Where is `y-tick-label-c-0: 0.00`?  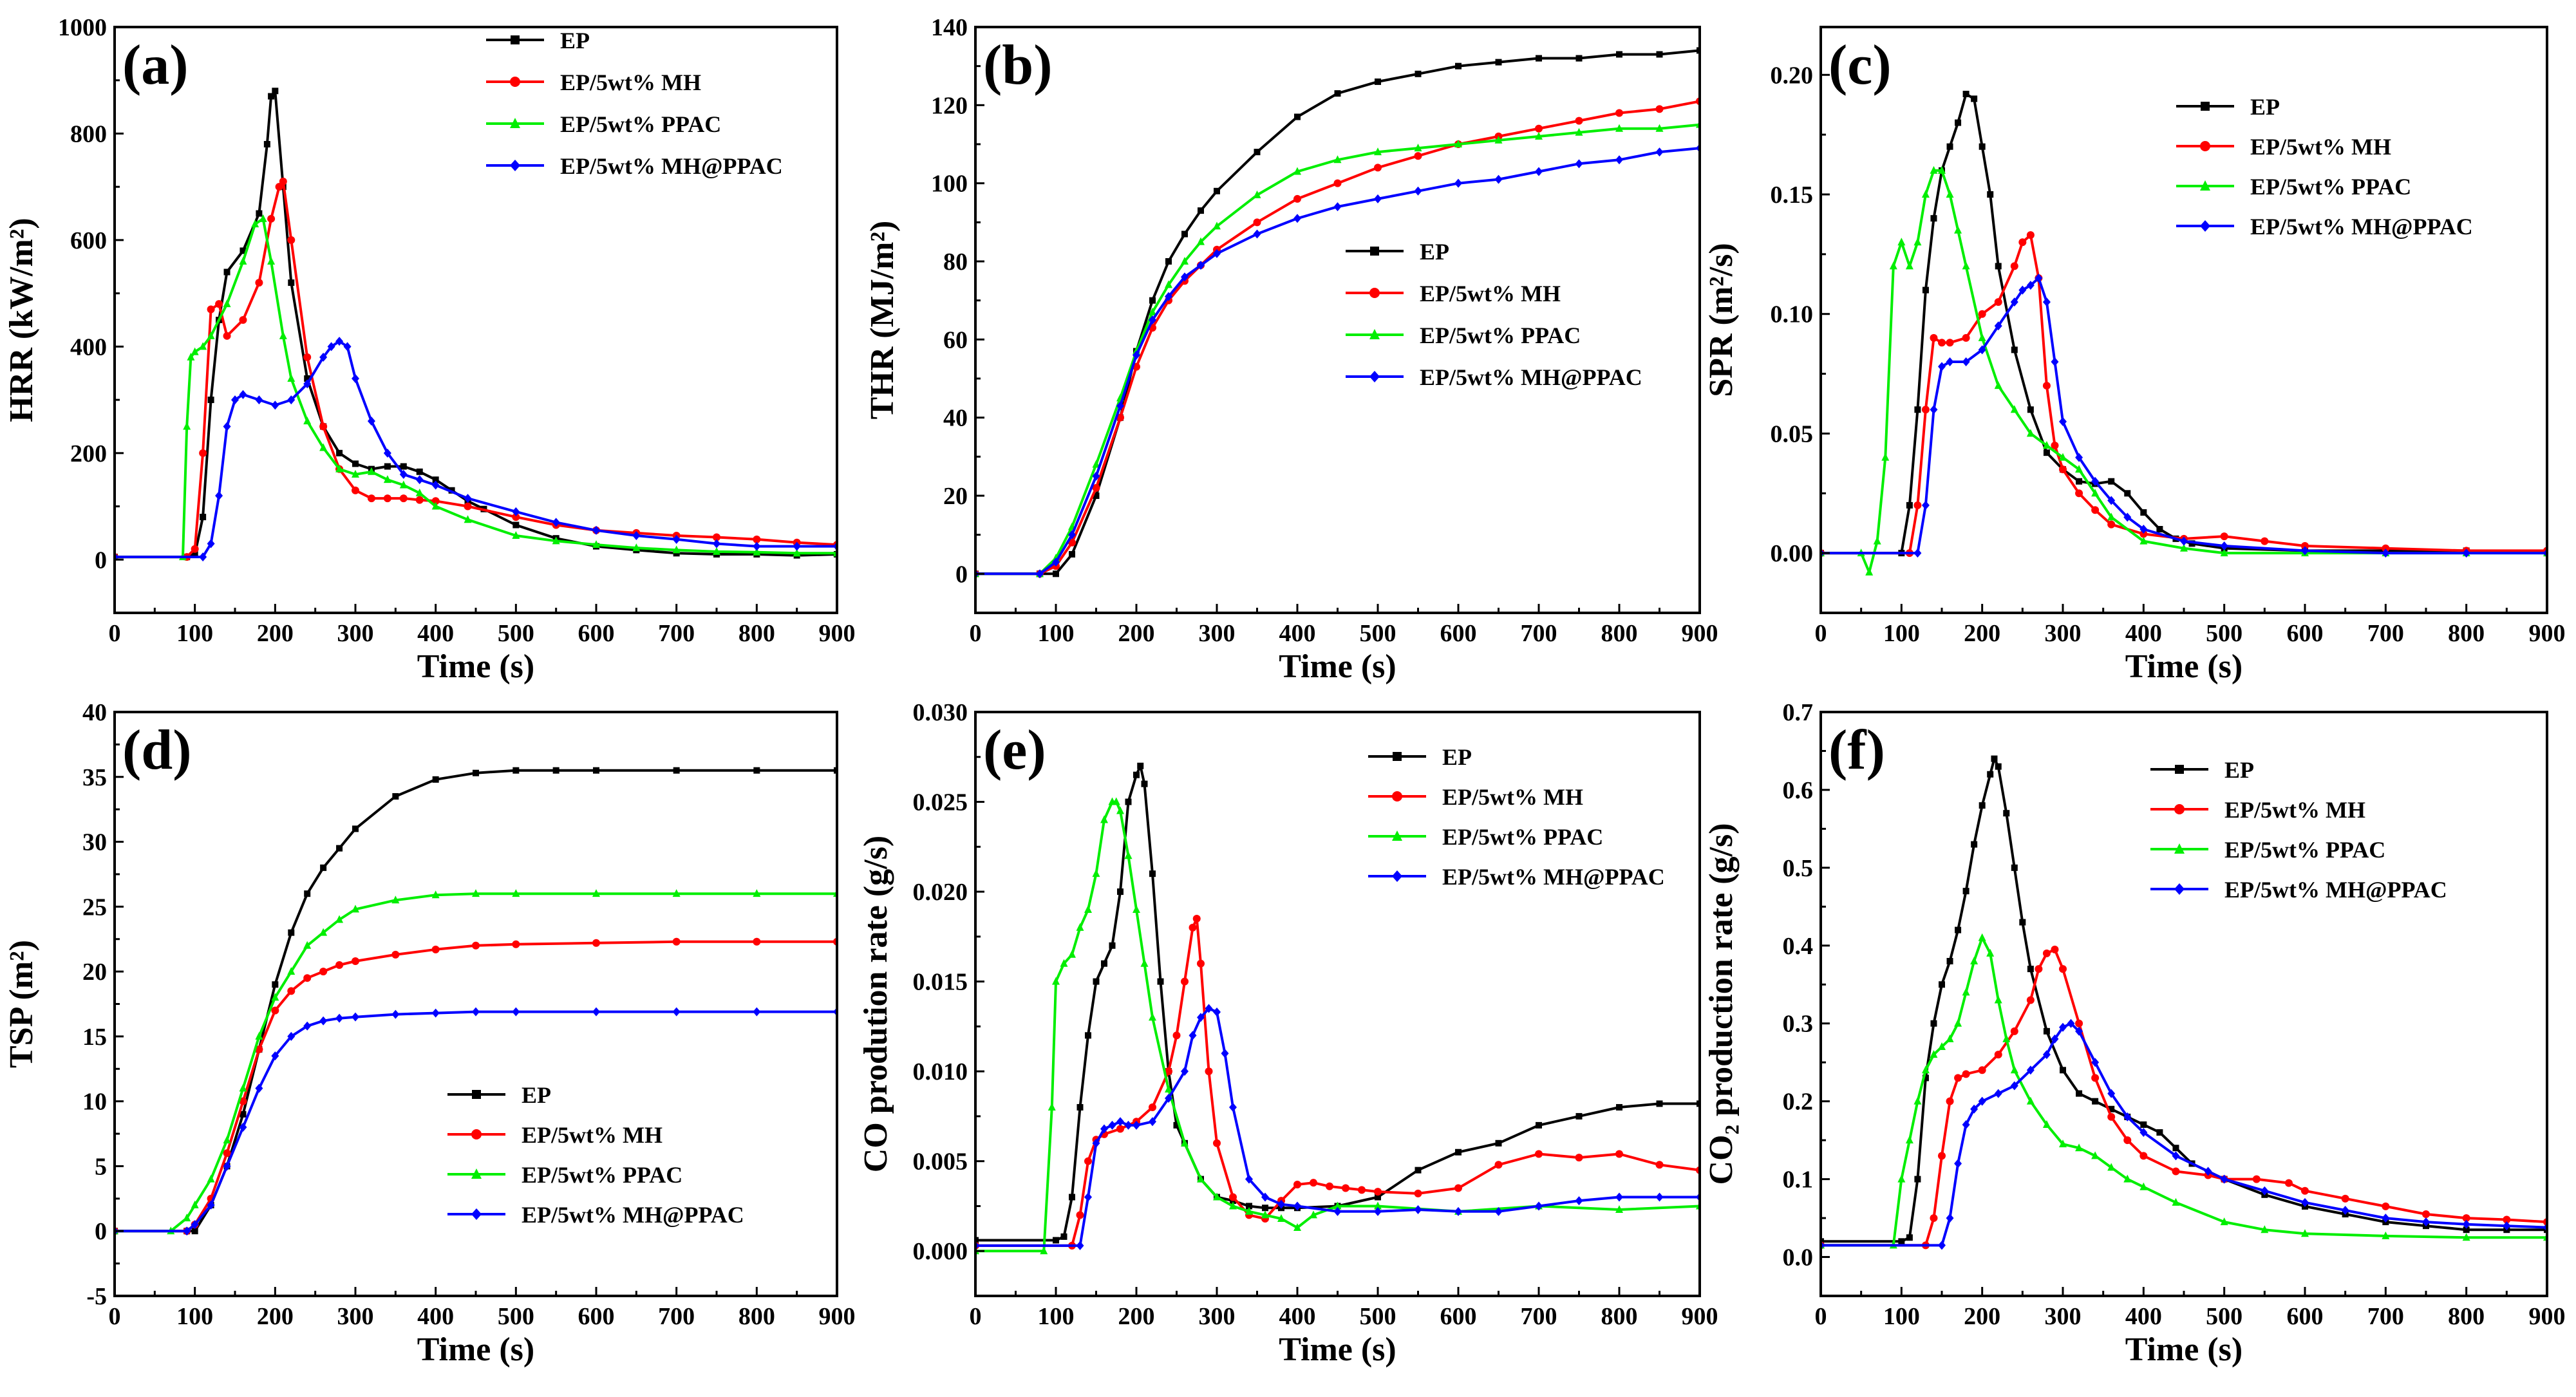 y-tick-label-c-0: 0.00 is located at coordinates (1792, 553).